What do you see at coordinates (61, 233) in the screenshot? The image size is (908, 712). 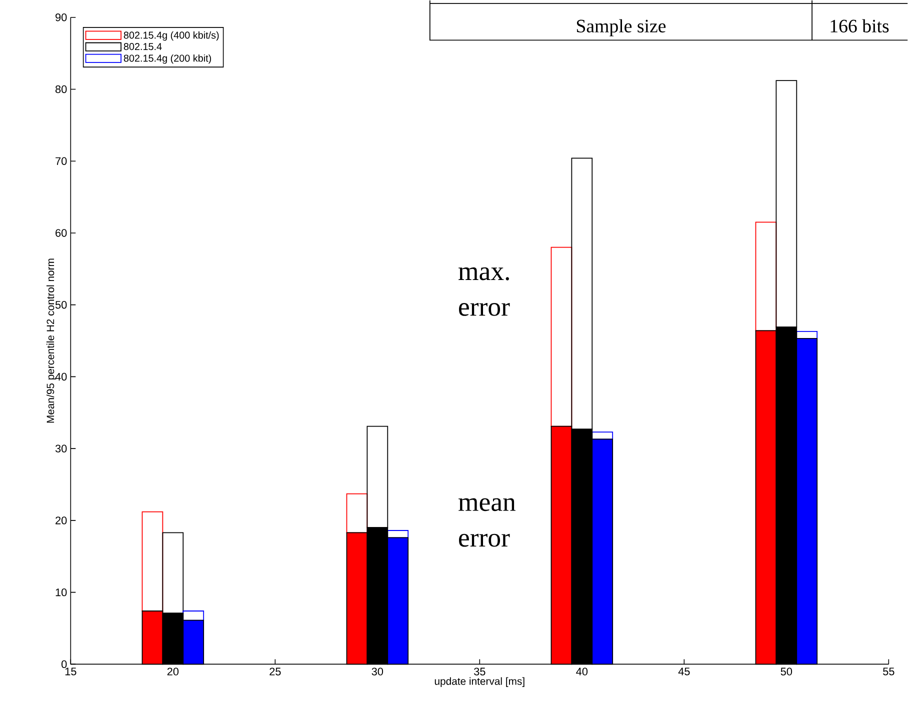 I see `y-tick-label: 60` at bounding box center [61, 233].